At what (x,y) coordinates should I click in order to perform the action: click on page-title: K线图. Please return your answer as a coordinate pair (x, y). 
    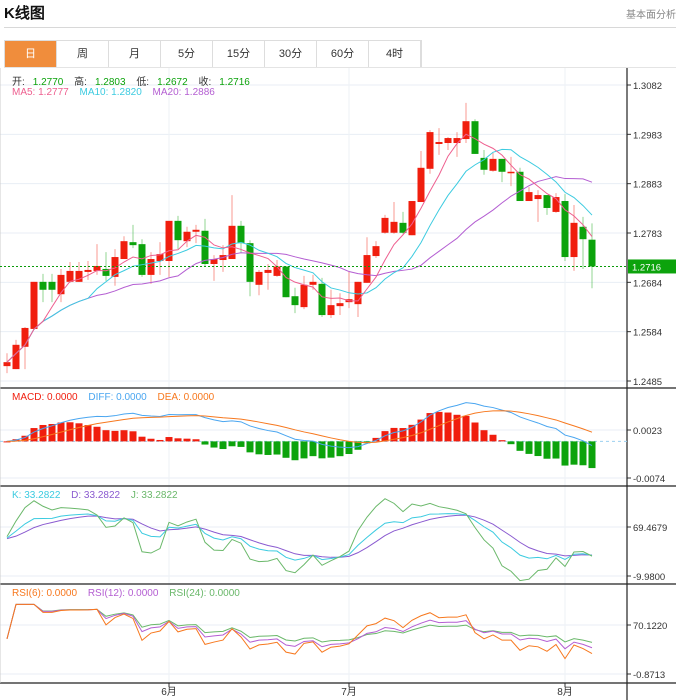
    Looking at the image, I should click on (24, 13).